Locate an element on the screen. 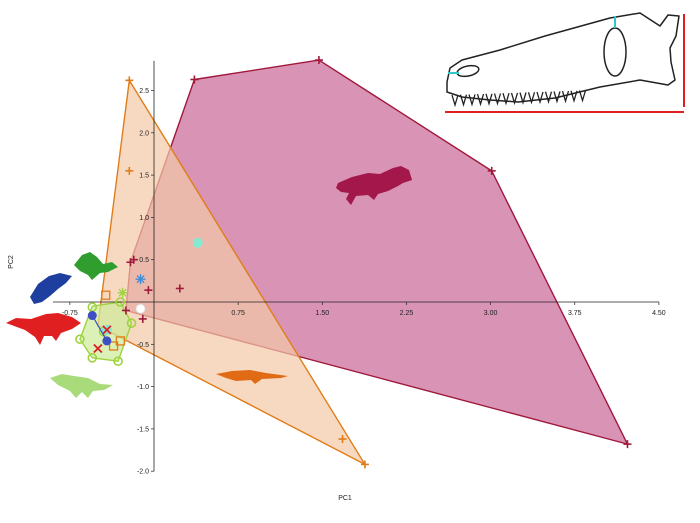 Image resolution: width=700 pixels, height=523 pixels. skull-teeth is located at coordinates (519, 99).